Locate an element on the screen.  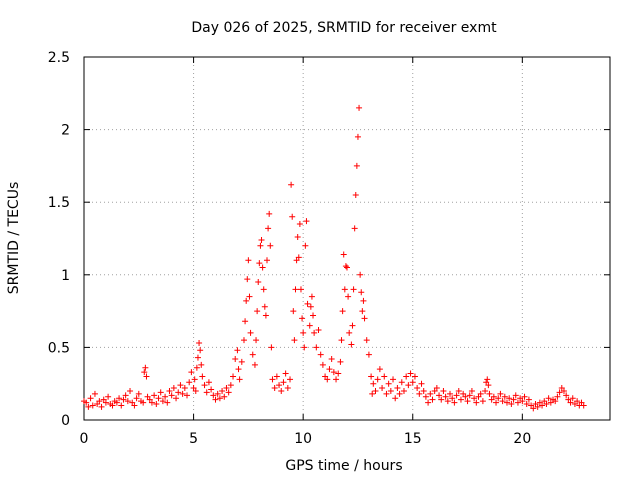
y-tick-label: 1.5 is located at coordinates (59, 203).